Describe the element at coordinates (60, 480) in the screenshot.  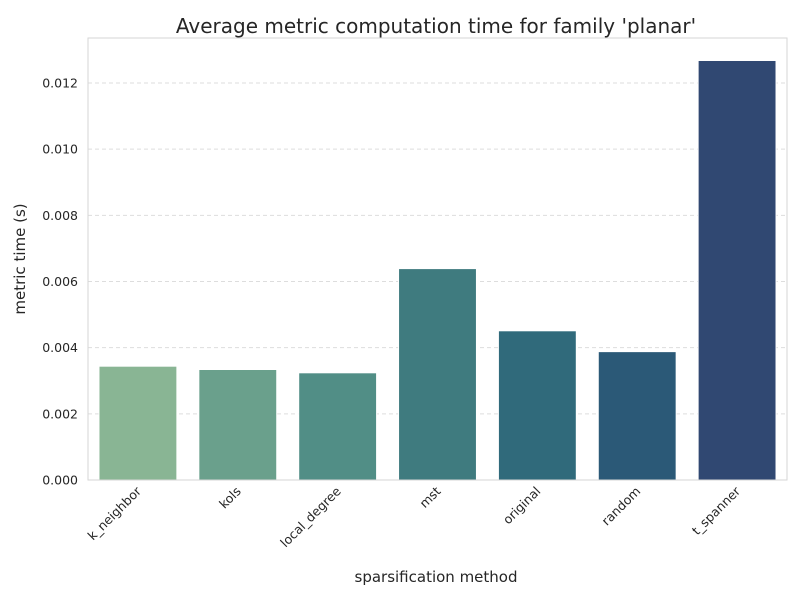
I see `y-tick-label: 0.000` at that location.